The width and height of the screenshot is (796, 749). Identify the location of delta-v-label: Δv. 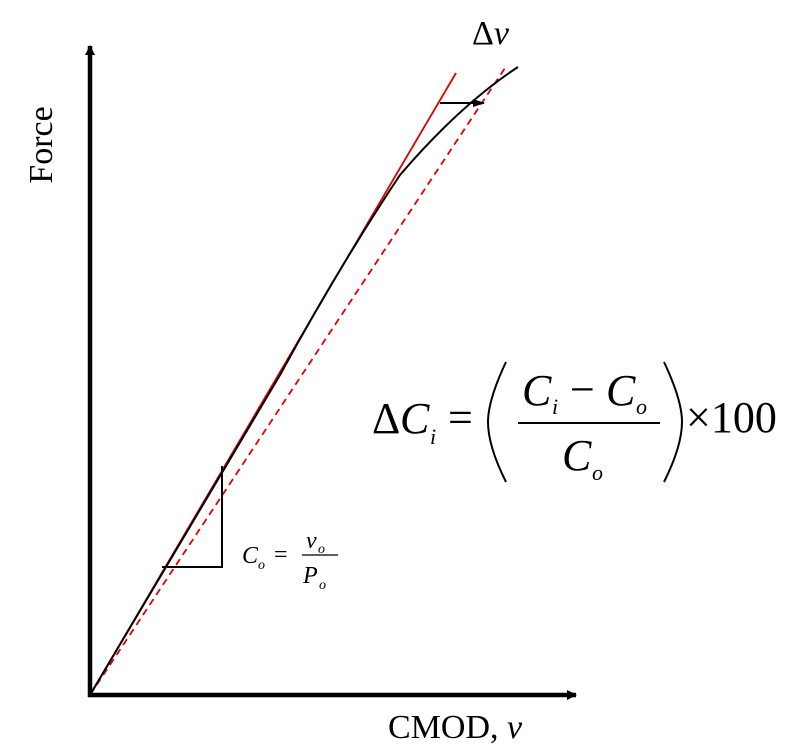
(491, 33).